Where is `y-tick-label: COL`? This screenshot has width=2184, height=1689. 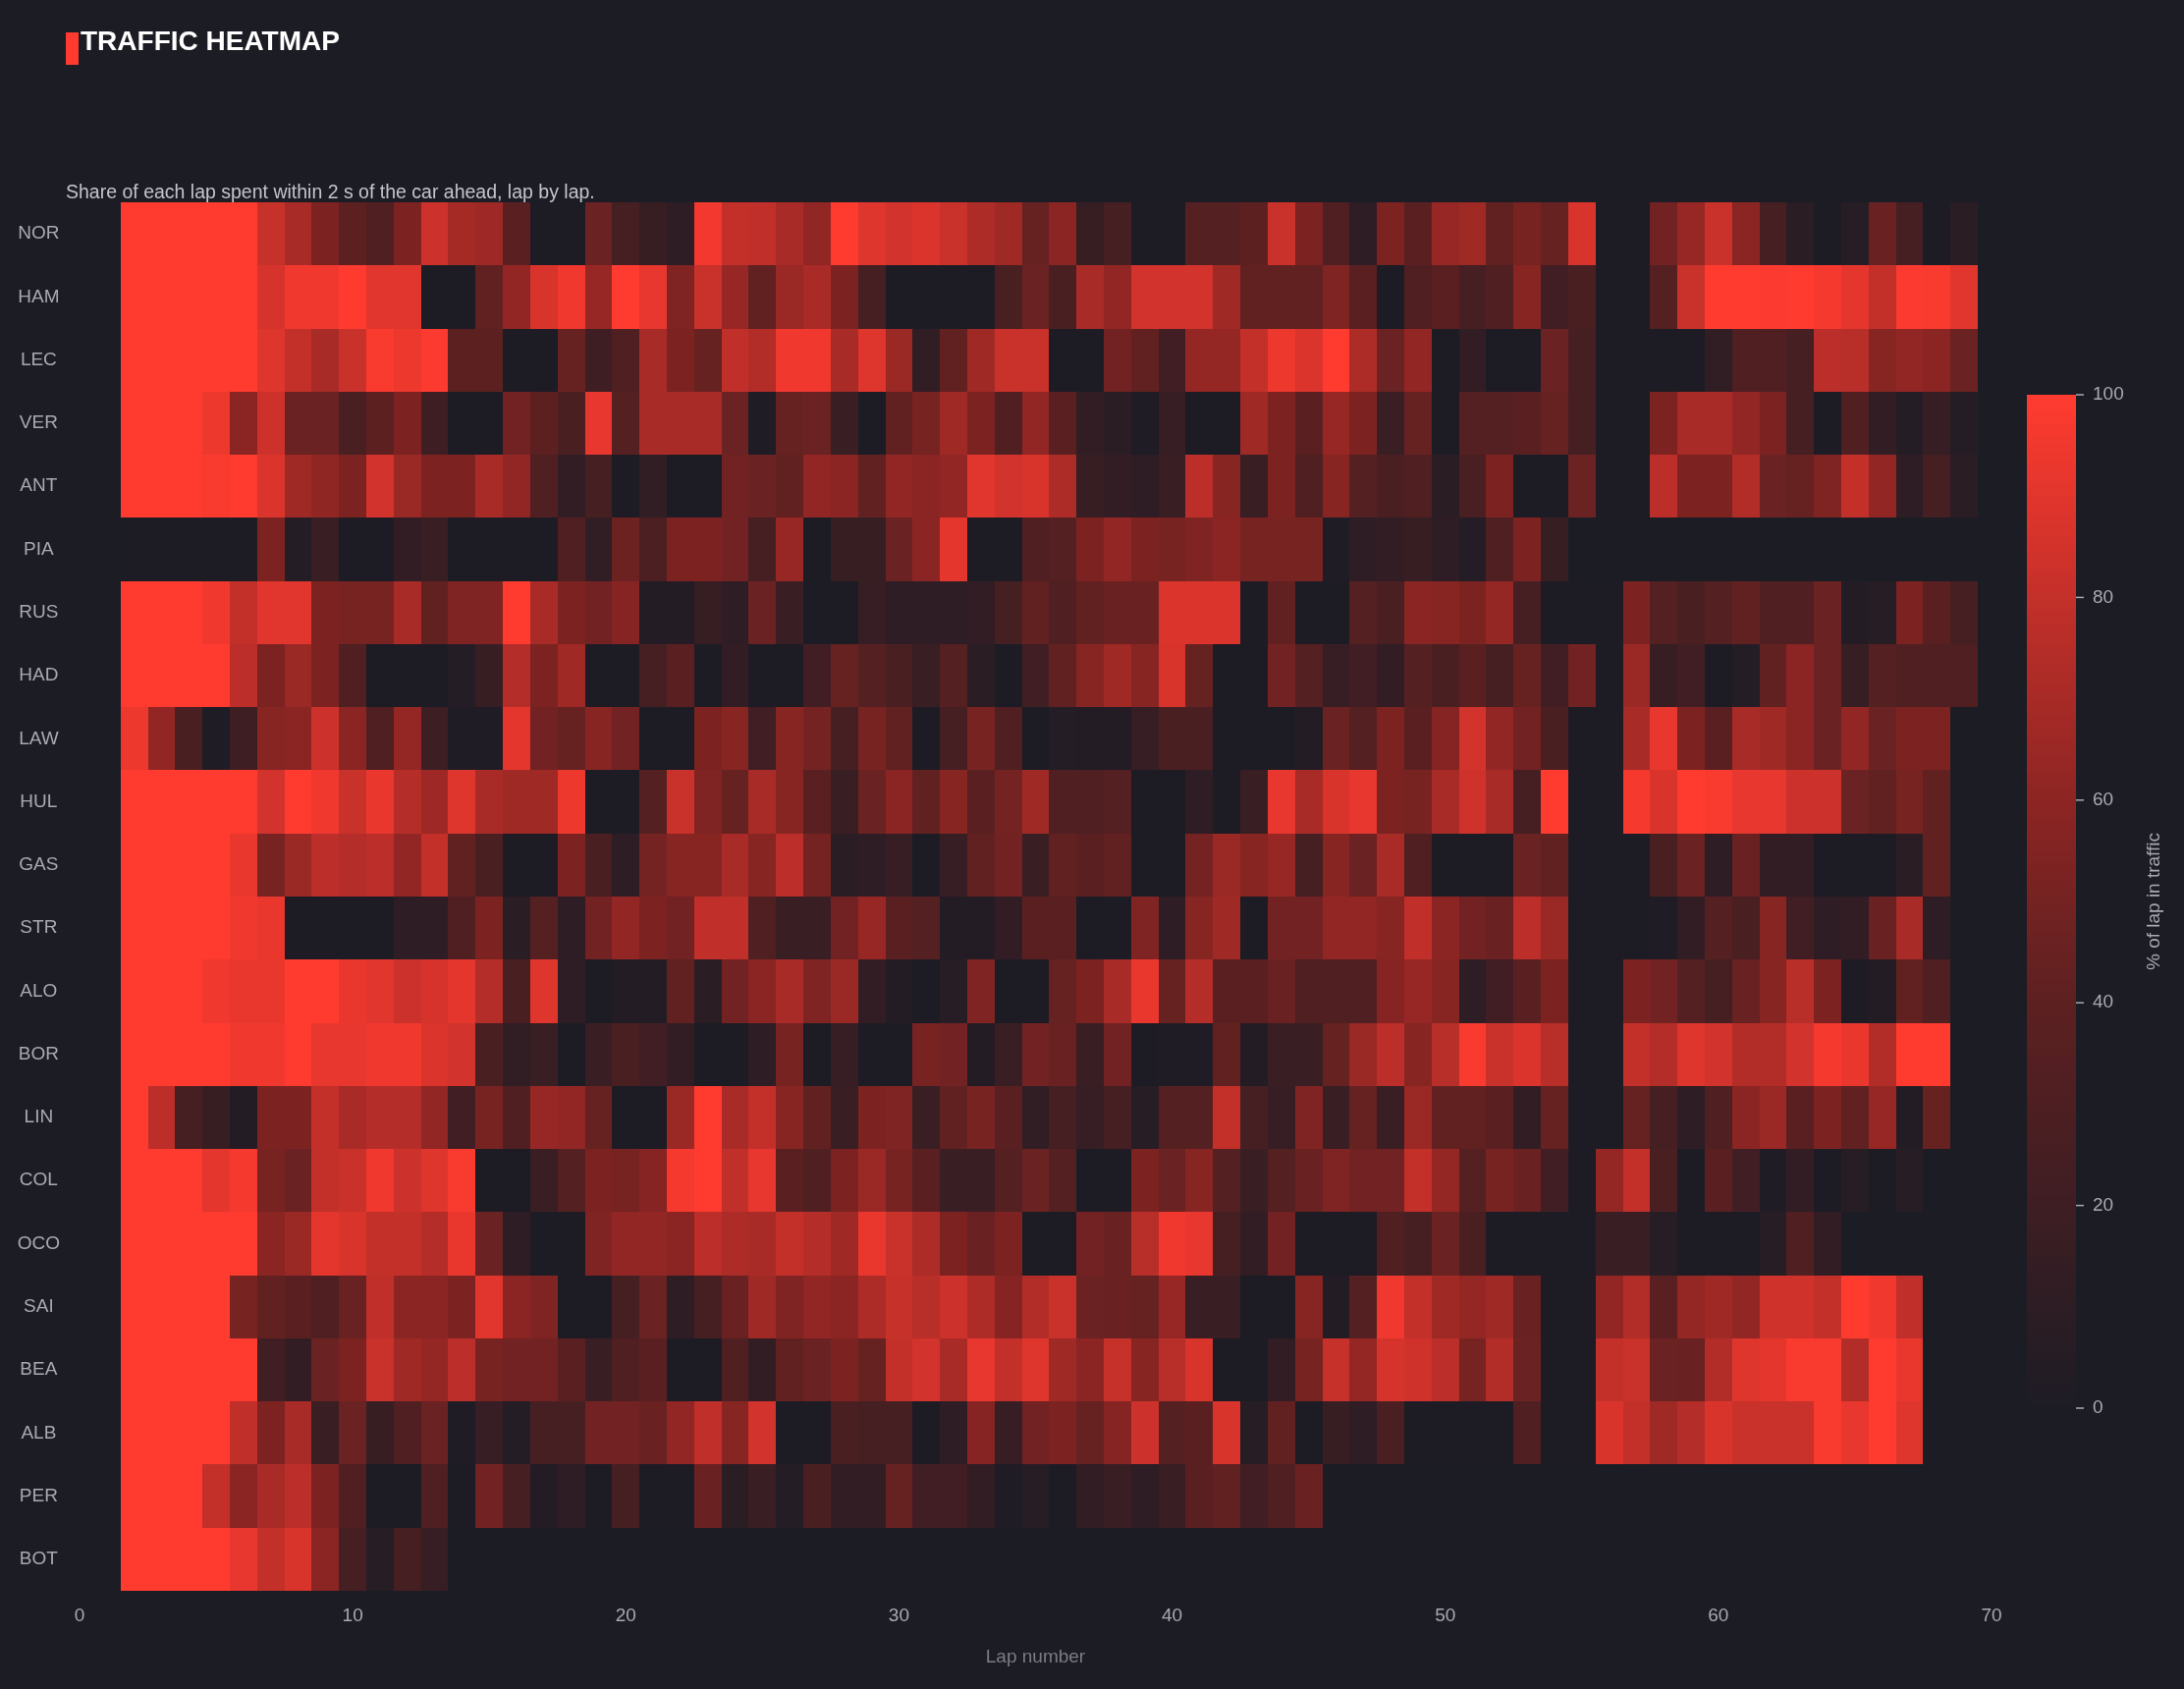
y-tick-label: COL is located at coordinates (38, 1179).